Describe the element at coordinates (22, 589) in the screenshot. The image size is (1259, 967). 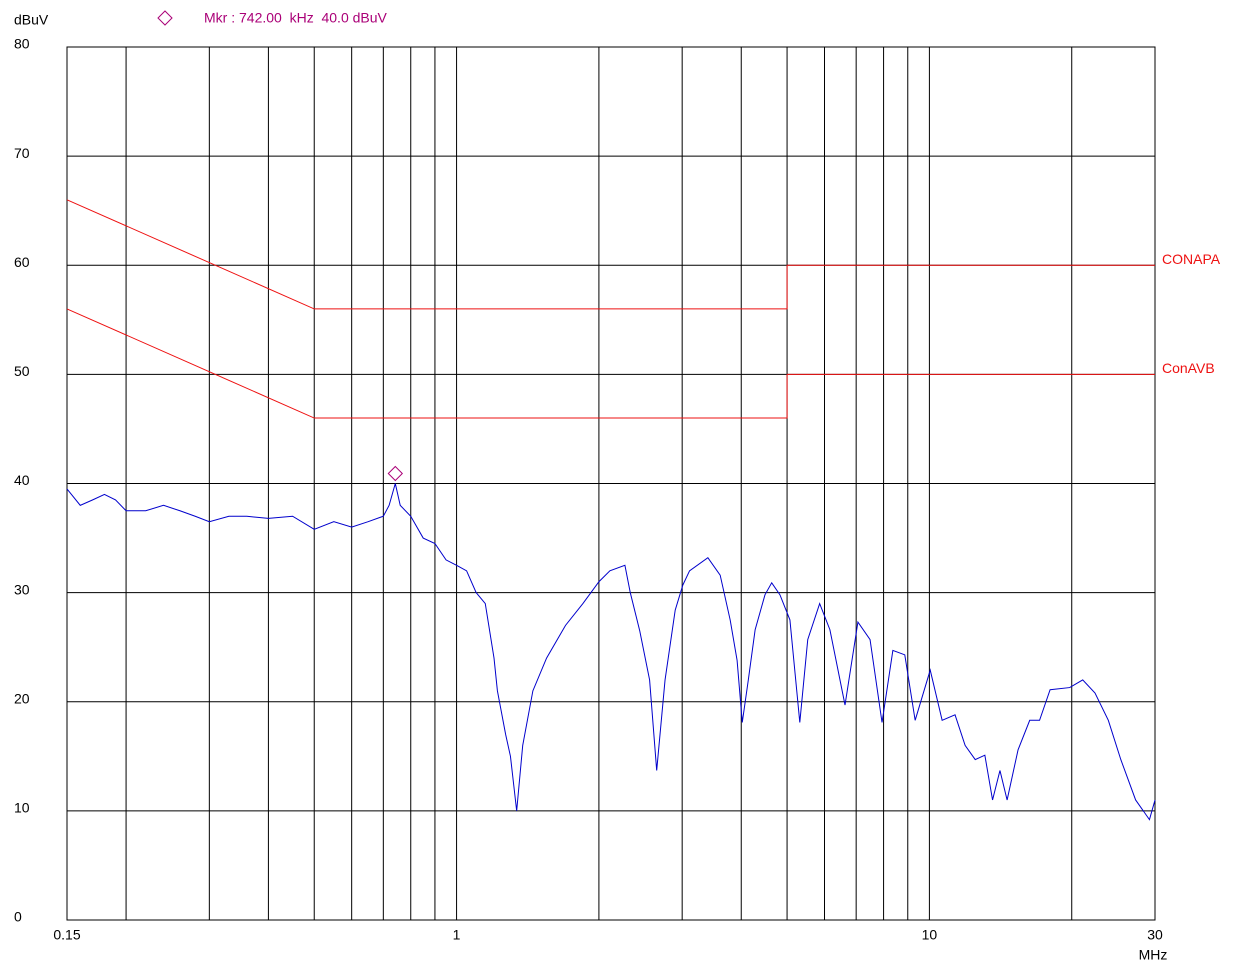
I see `y-tick-label: 30` at that location.